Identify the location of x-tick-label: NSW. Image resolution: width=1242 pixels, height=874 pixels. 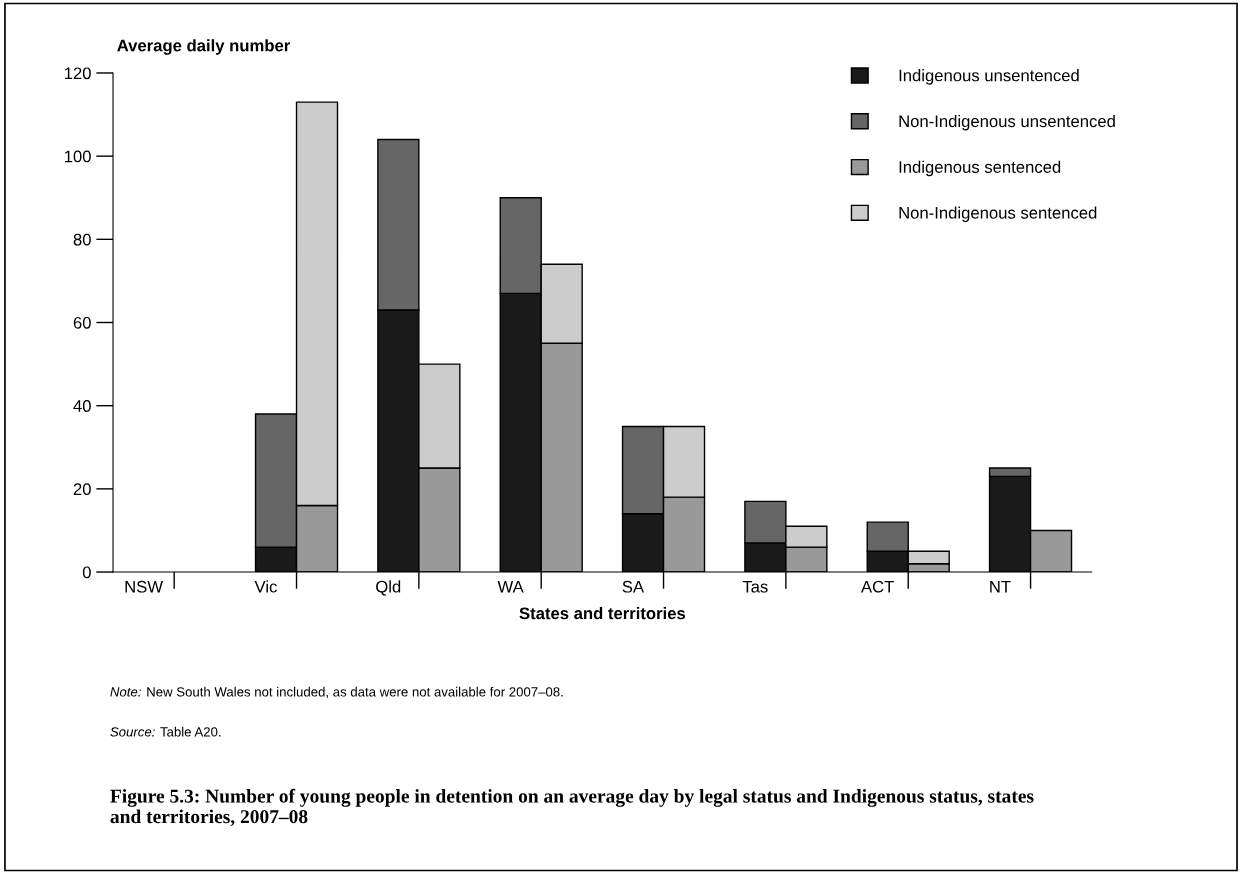
(144, 586).